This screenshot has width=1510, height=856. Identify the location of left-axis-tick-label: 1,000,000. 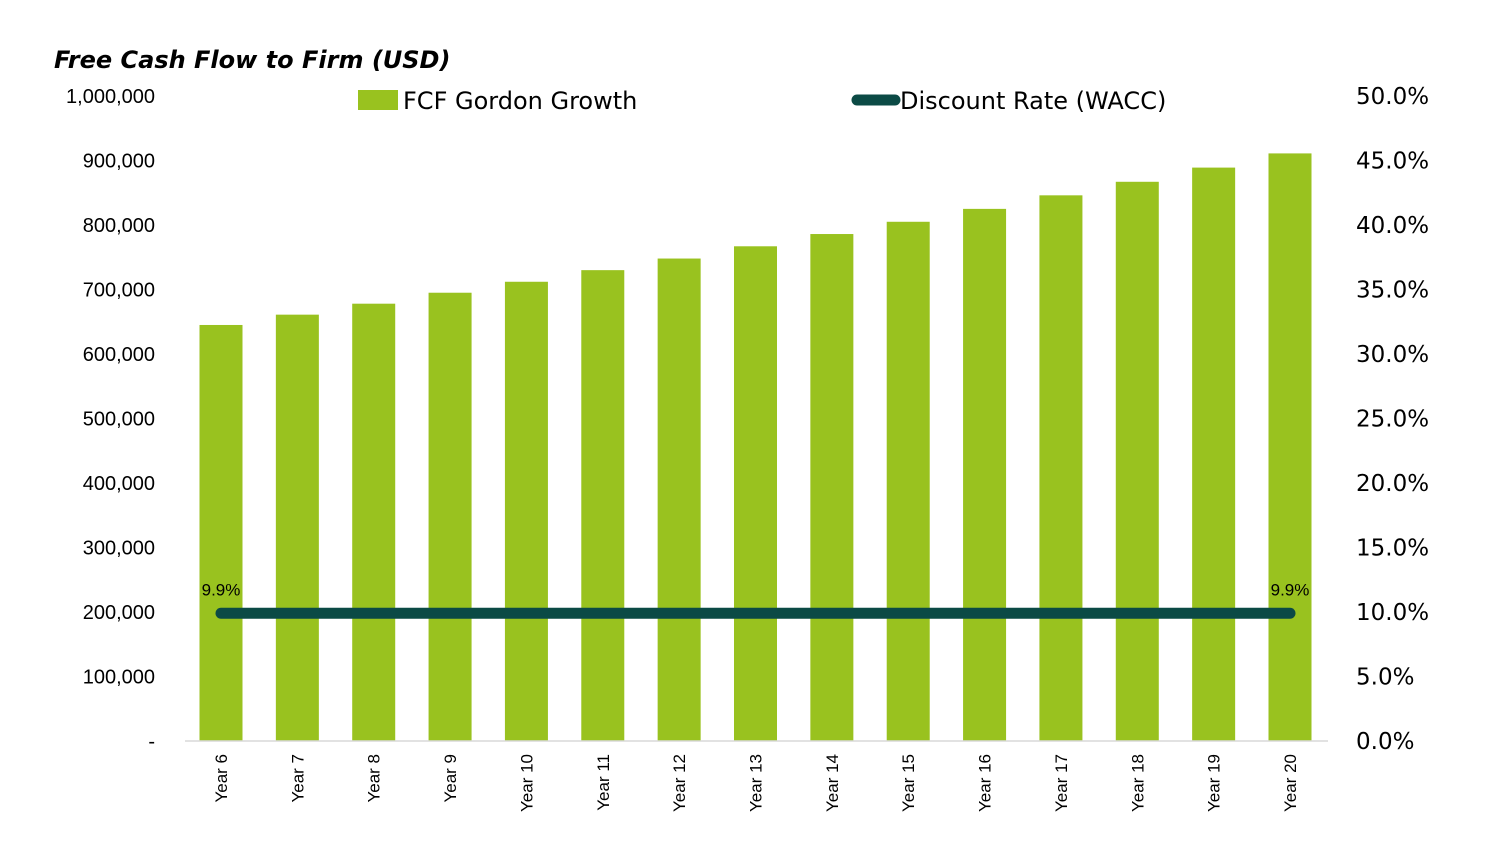
(110, 97).